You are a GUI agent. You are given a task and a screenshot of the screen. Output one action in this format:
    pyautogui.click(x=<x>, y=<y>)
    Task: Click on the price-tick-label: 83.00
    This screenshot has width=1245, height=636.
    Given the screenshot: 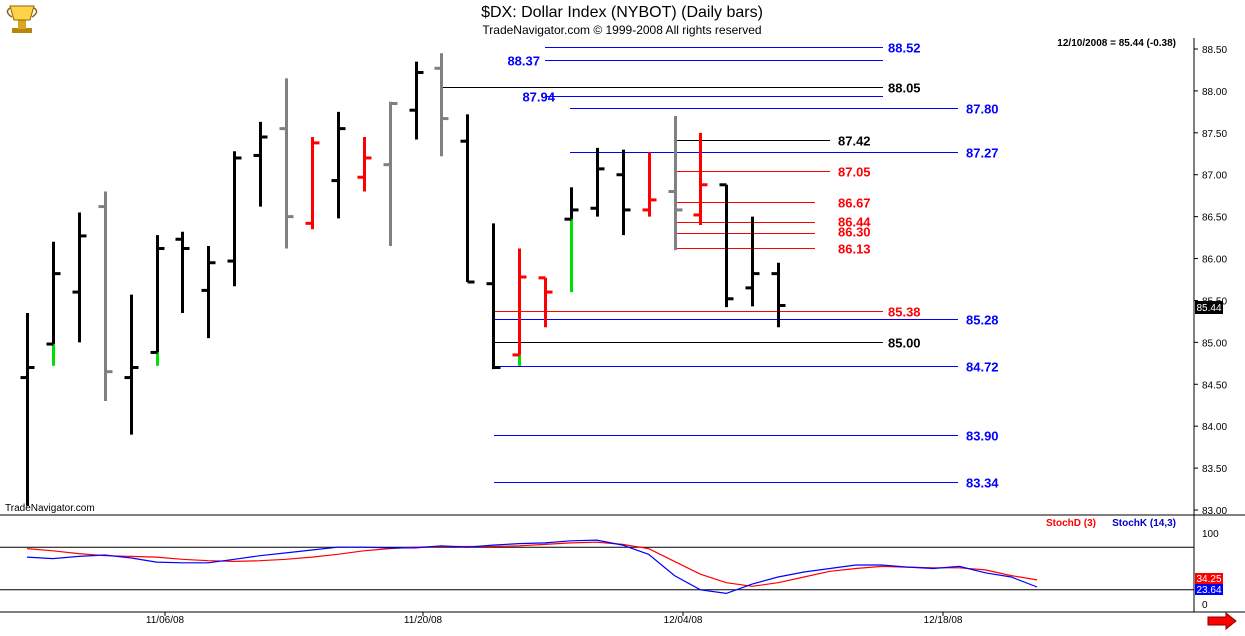 What is the action you would take?
    pyautogui.click(x=1214, y=511)
    